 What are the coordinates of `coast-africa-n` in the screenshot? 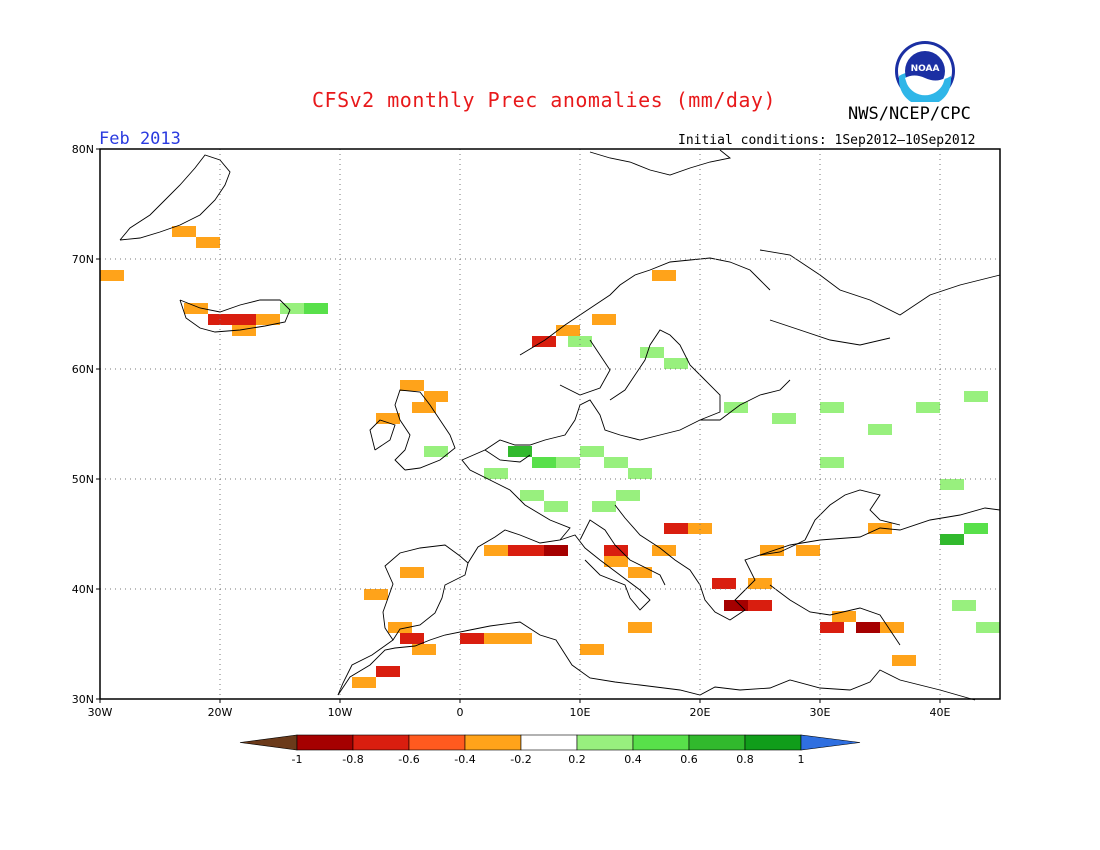 It's located at (656, 661).